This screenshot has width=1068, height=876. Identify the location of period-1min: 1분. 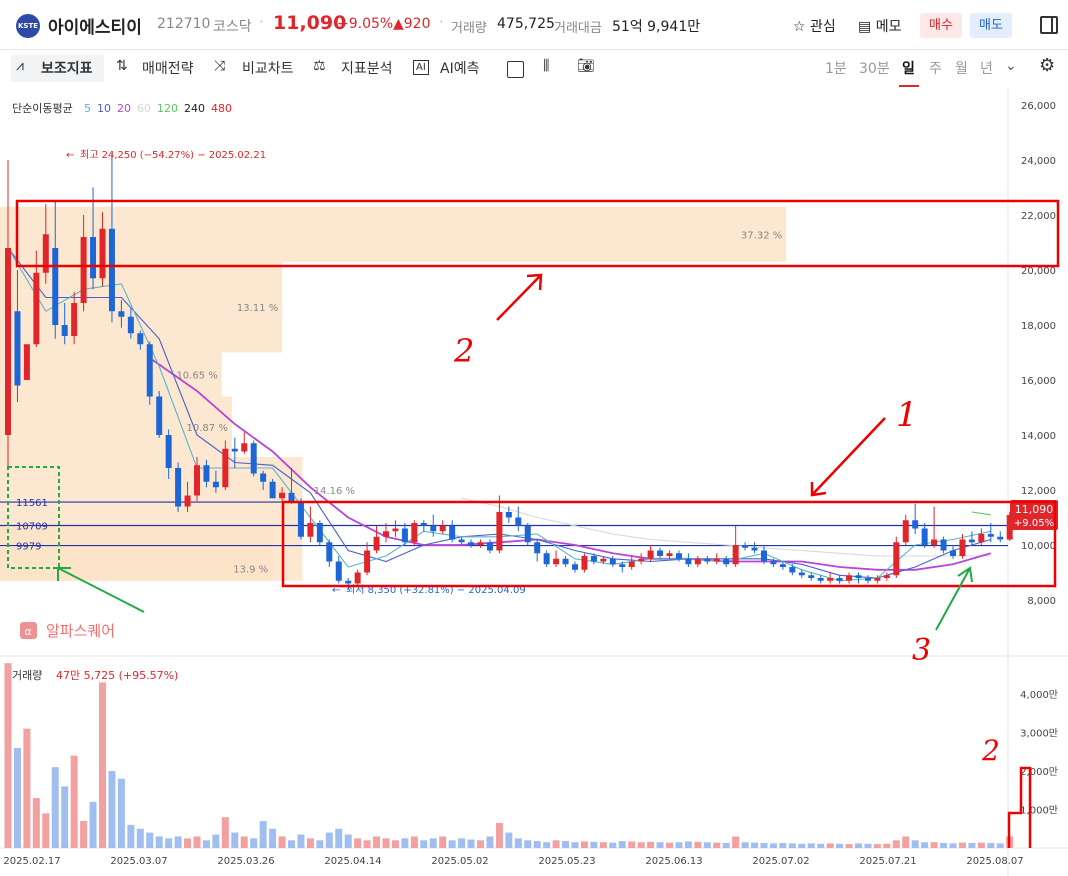
(836, 69).